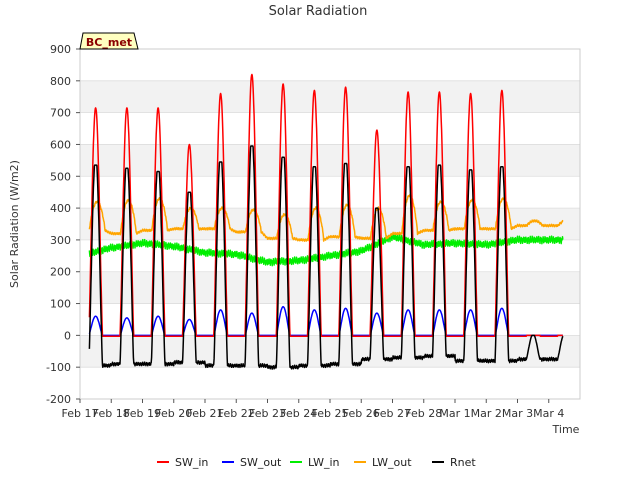  I want to click on y-tick-label: 0, so click(67, 335).